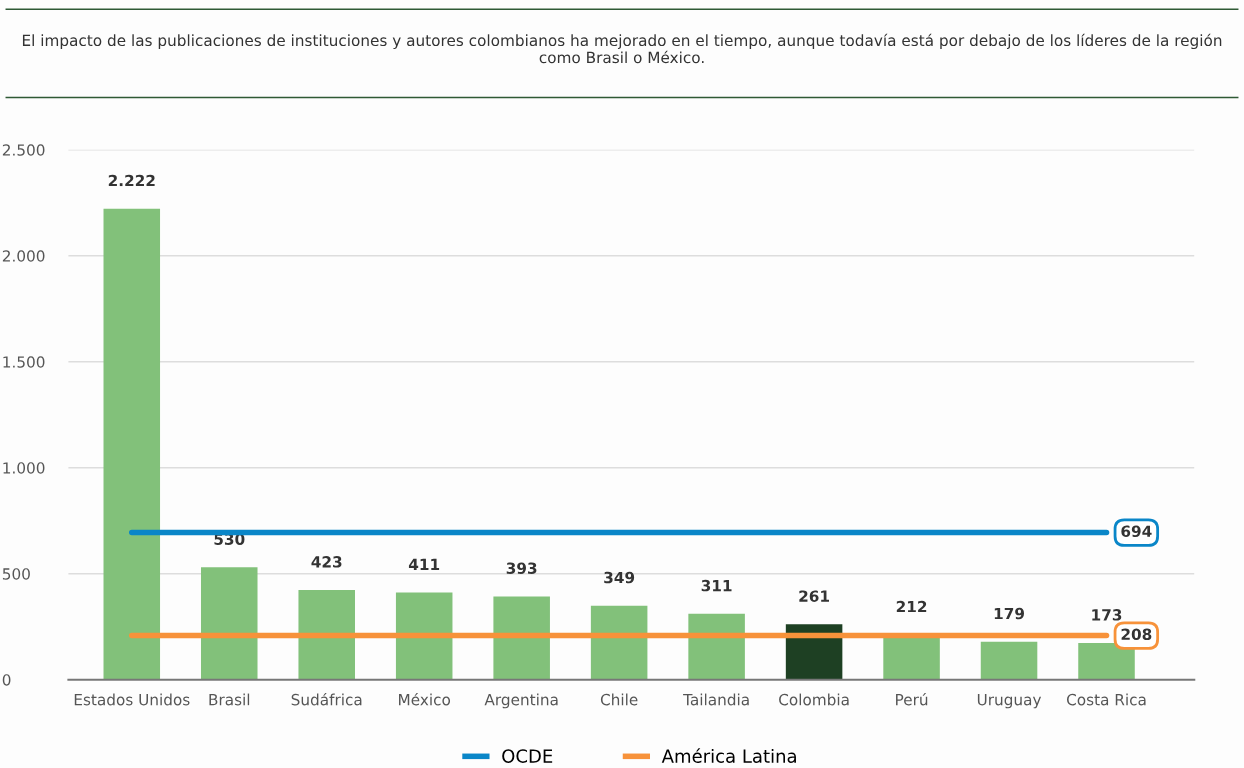  I want to click on x-tick-label: Costa Rica, so click(1106, 699).